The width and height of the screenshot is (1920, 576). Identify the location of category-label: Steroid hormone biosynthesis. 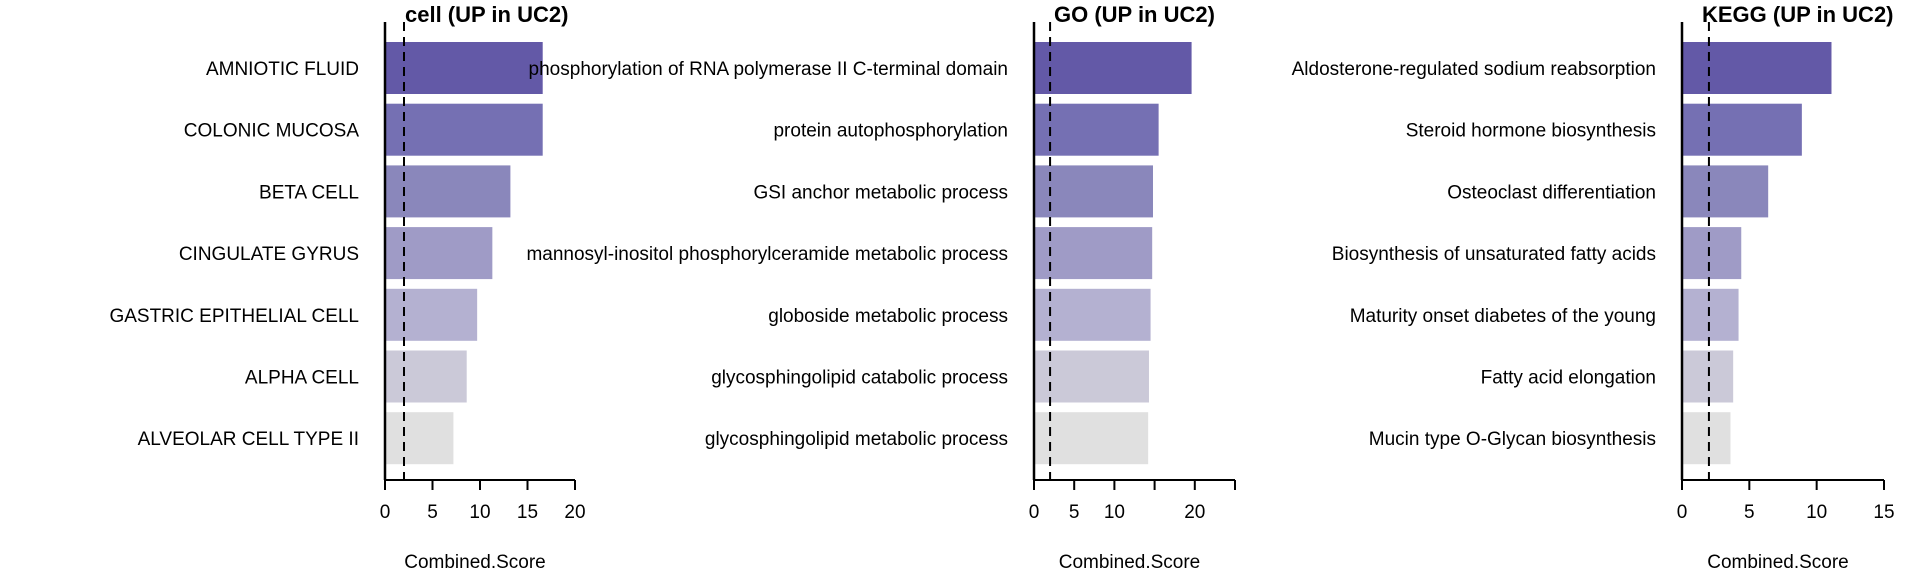
(1531, 131).